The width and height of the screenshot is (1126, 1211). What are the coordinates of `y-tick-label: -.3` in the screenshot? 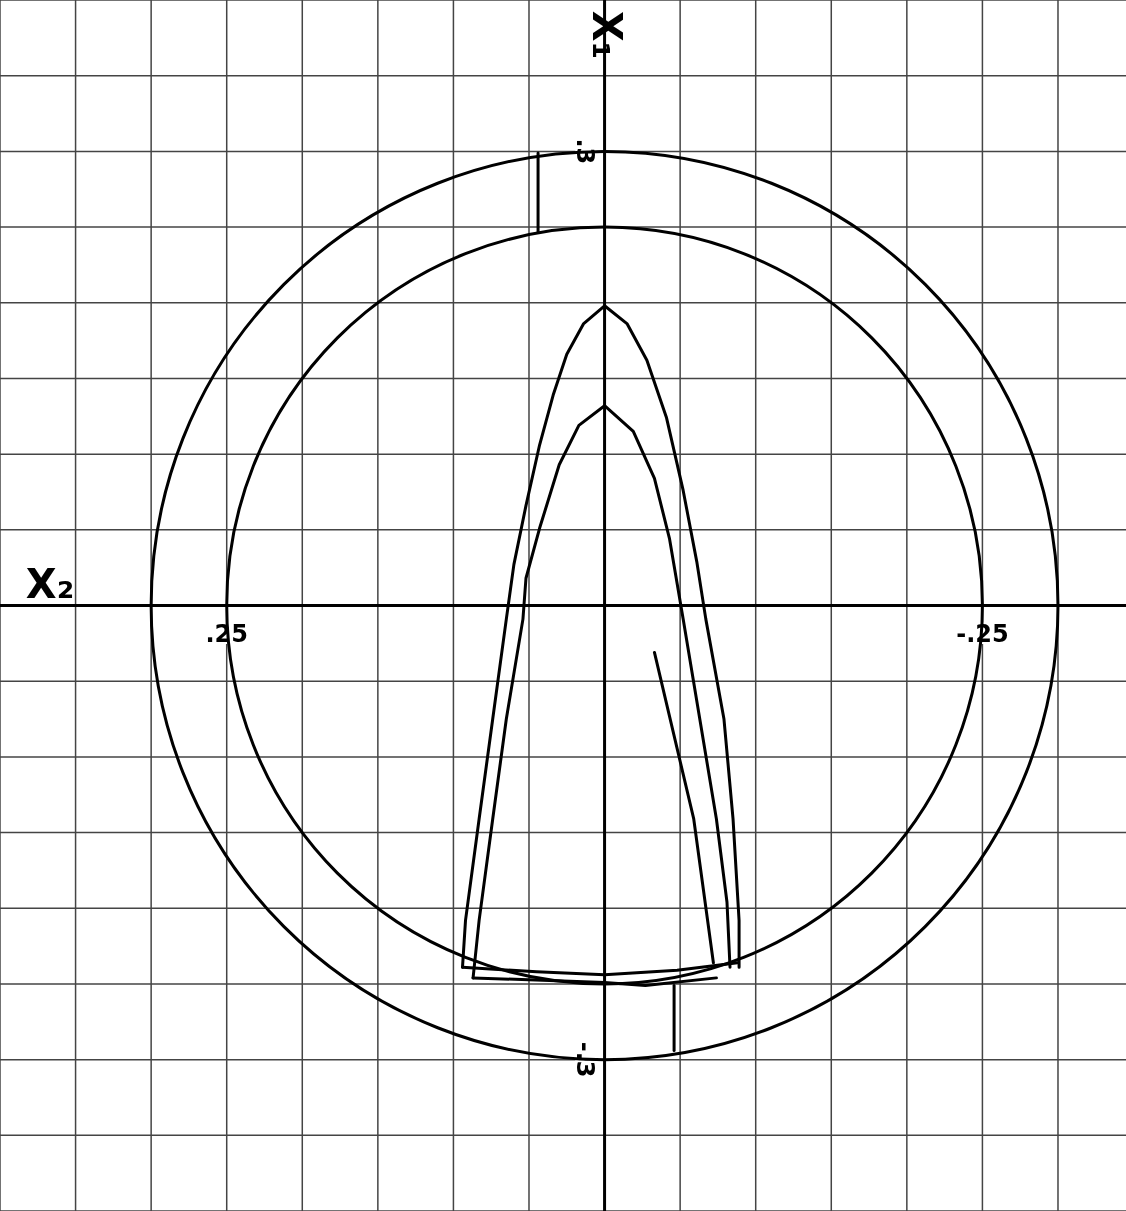 It's located at (584, 1059).